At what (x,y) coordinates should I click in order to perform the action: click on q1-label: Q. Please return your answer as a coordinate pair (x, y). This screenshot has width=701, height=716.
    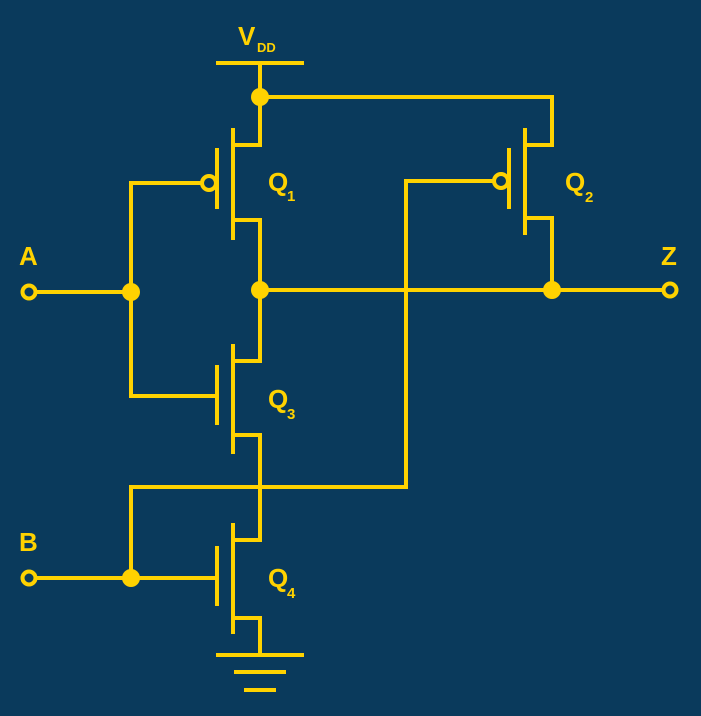
    Looking at the image, I should click on (278, 182).